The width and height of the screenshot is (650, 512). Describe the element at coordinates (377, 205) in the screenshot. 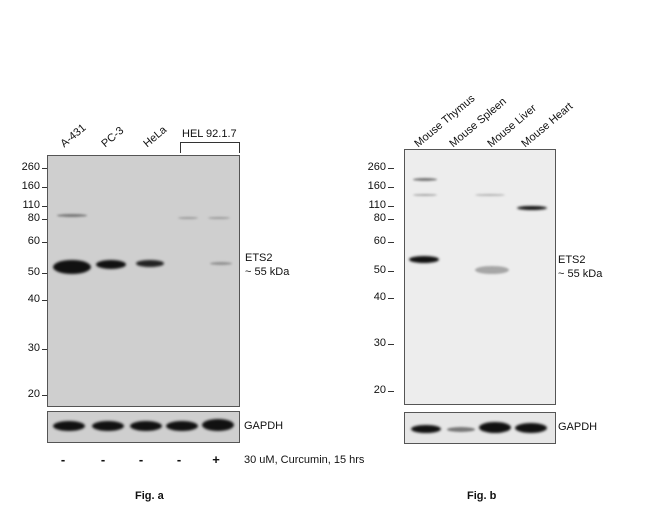

I see `mw-b-110: 110` at that location.